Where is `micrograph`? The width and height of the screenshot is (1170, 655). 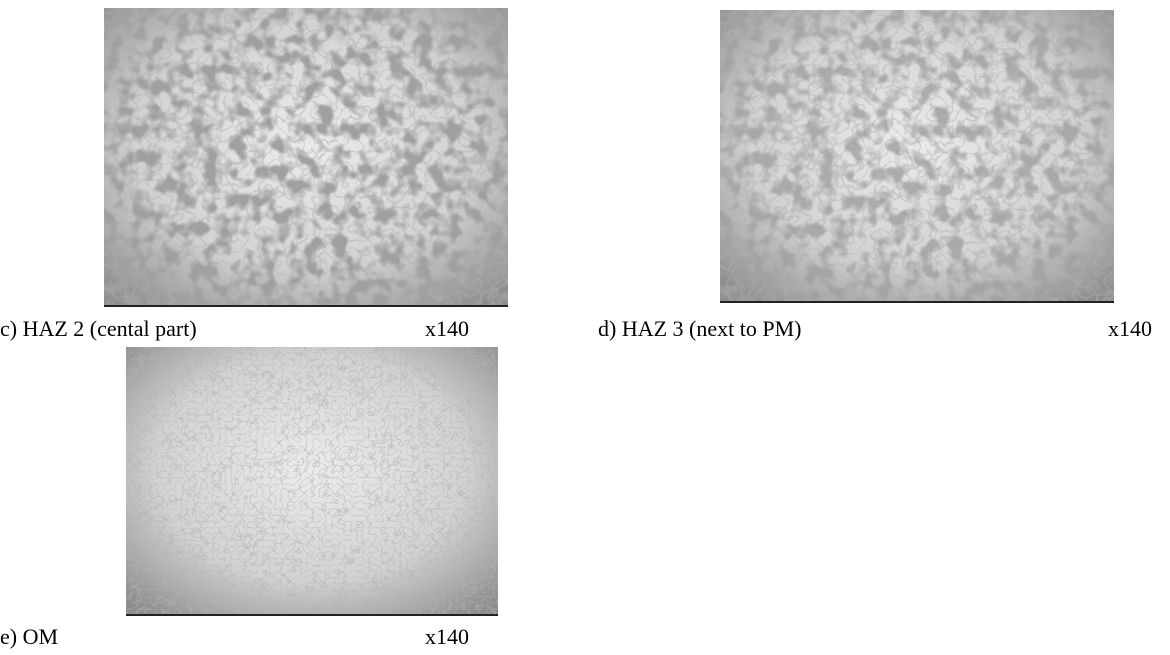 micrograph is located at coordinates (312, 481).